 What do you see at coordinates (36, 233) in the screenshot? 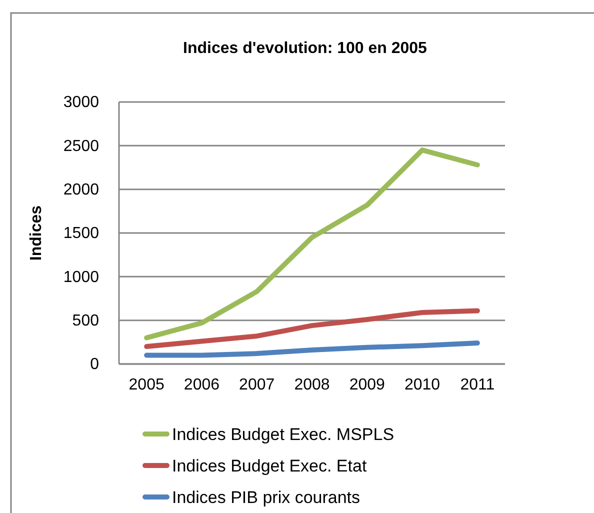
I see `y-axis-title: Indices` at bounding box center [36, 233].